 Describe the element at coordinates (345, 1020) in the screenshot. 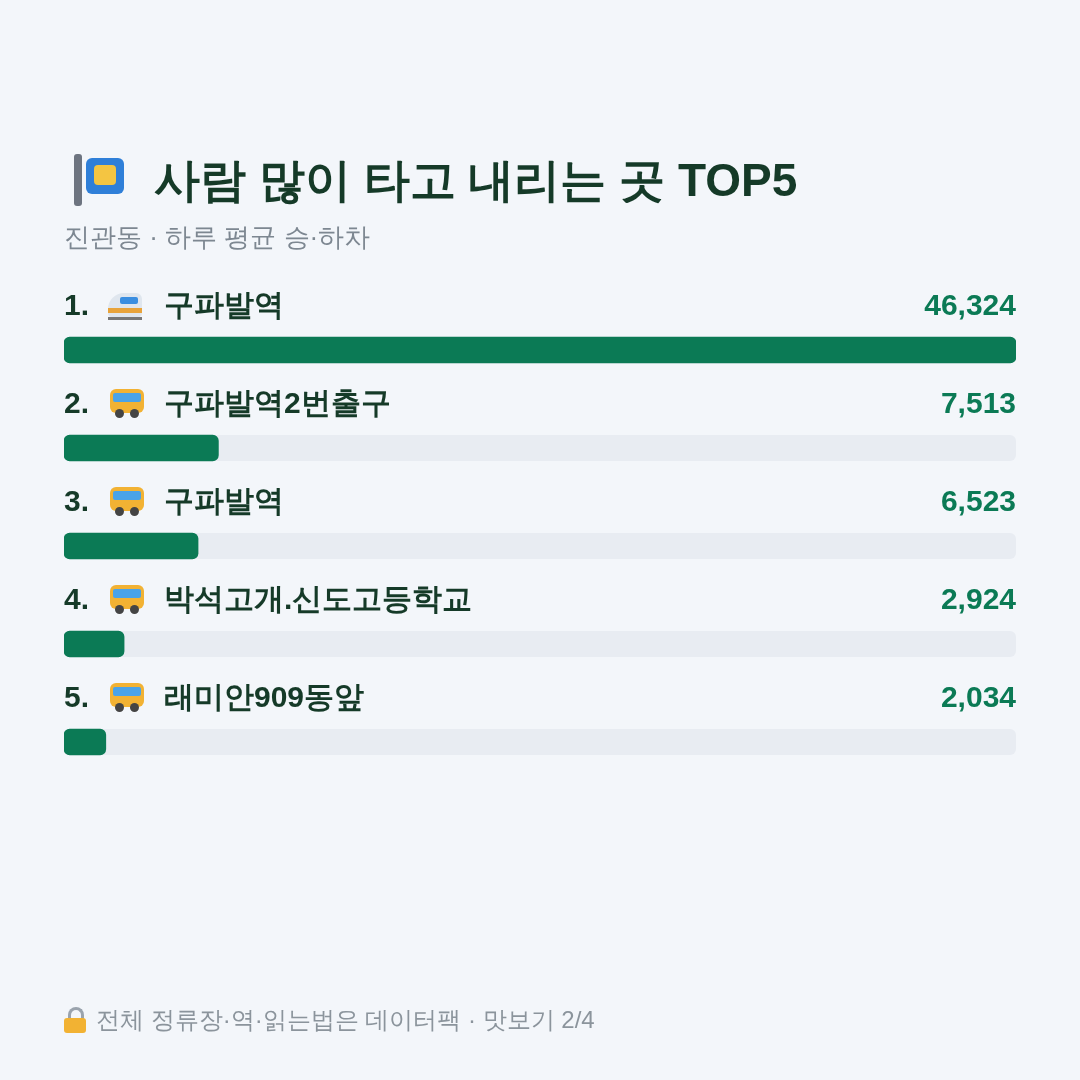

I see `text: 전체 정류장·역·읽는법은 데이터팩 · 맛보기 2/4` at that location.